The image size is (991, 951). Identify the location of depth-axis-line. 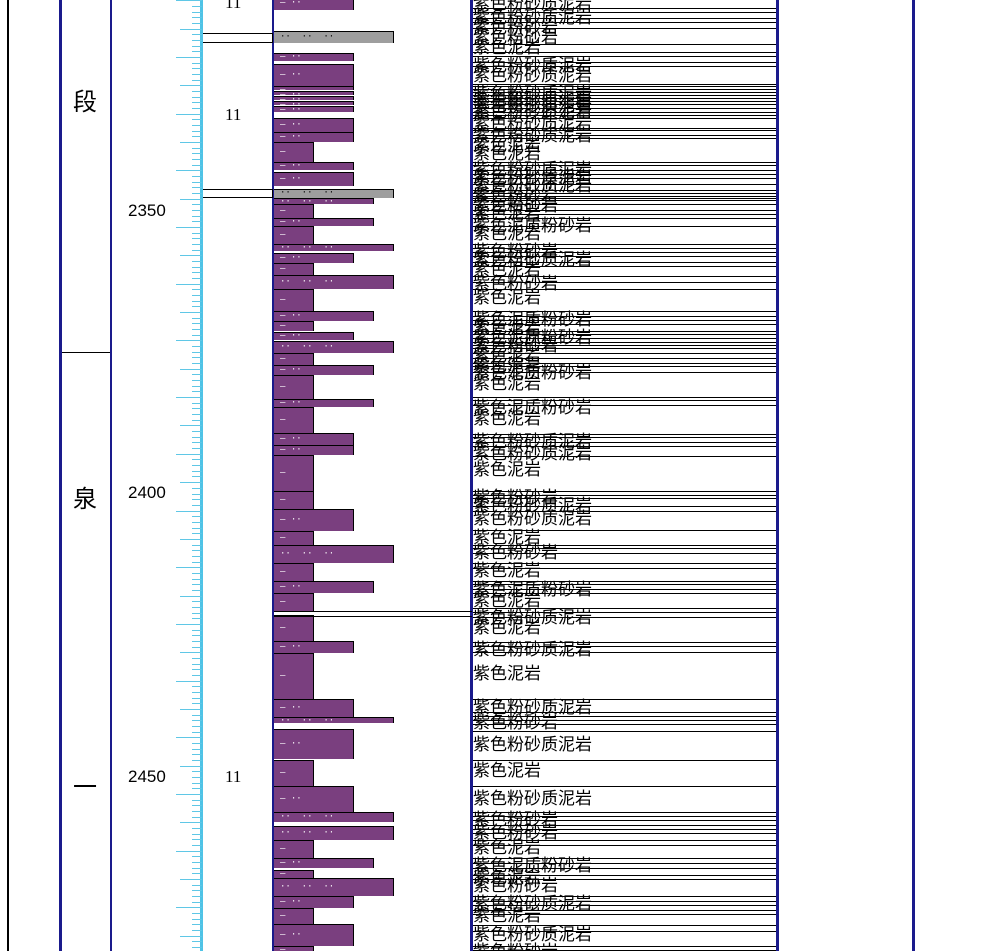
(201, 475).